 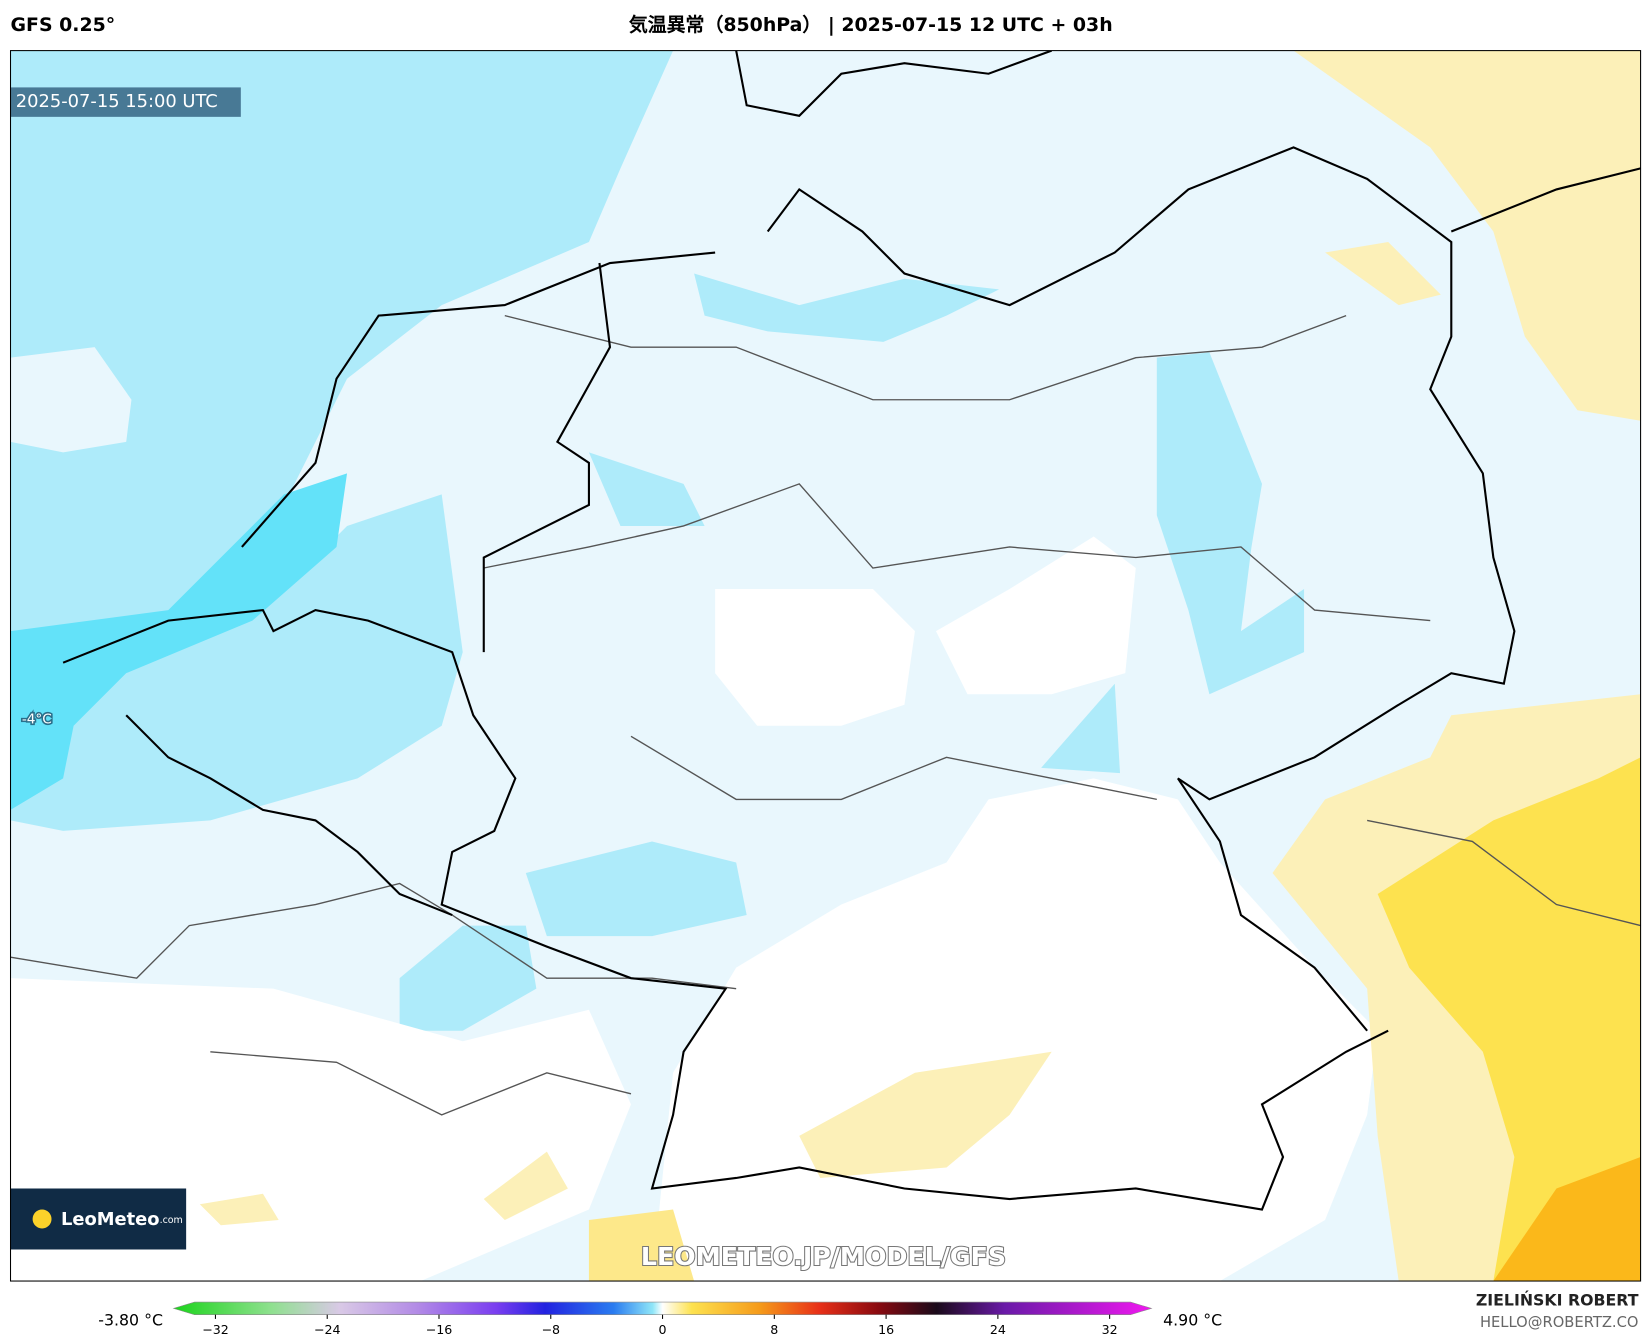 What do you see at coordinates (823, 1256) in the screenshot?
I see `watermark: LEOMETEO.JP/MODEL/GFS` at bounding box center [823, 1256].